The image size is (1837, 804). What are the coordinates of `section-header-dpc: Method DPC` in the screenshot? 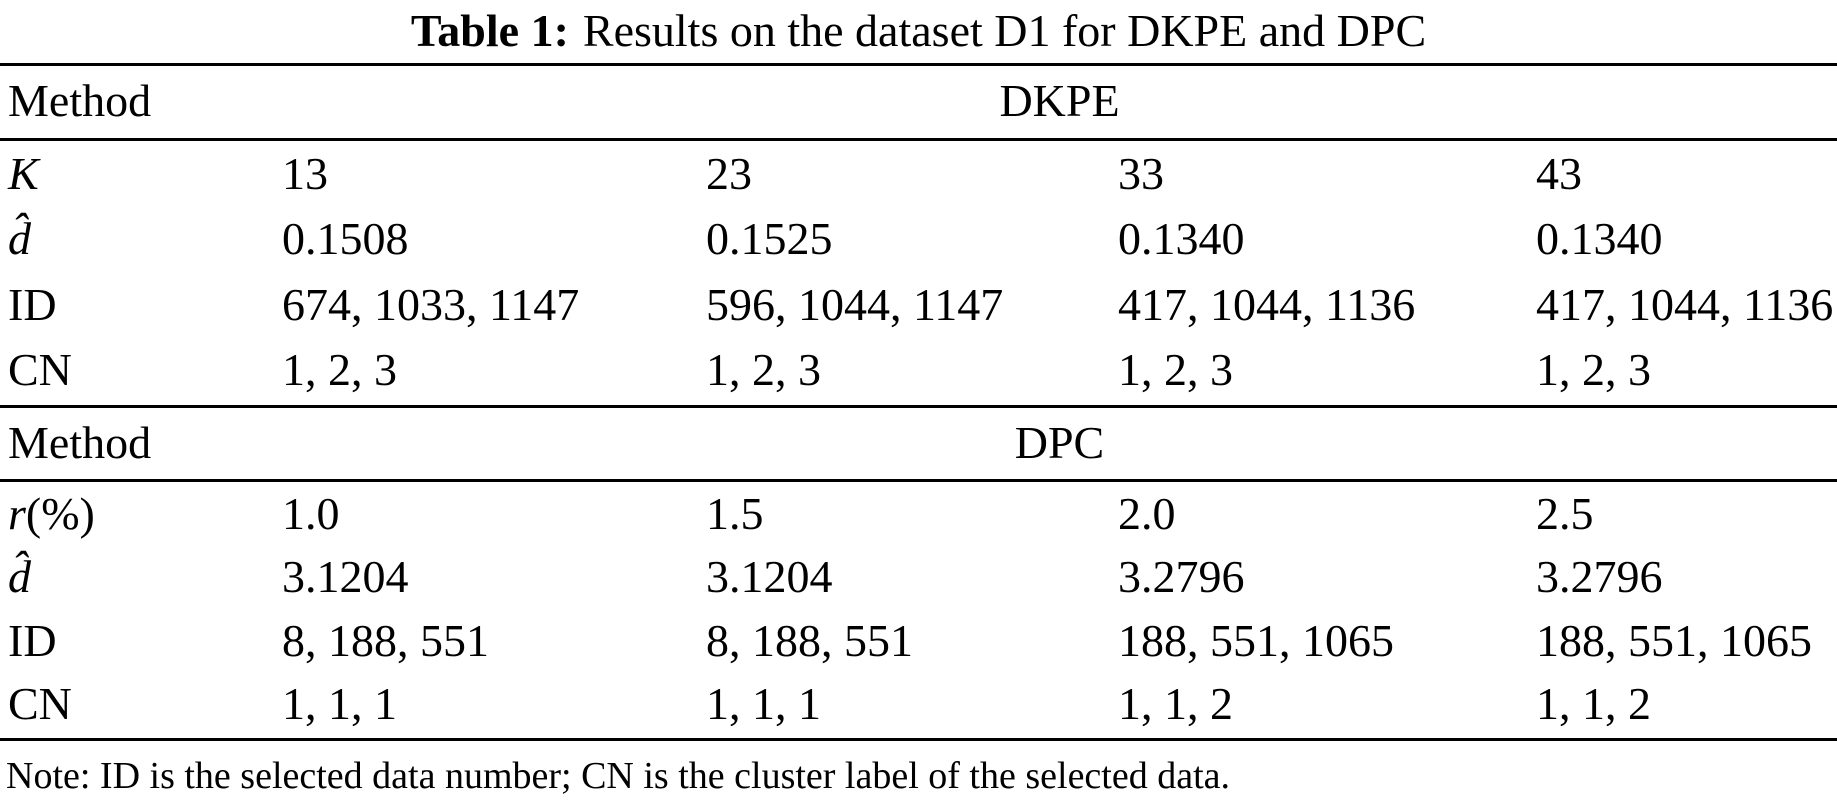 It's located at (918, 442).